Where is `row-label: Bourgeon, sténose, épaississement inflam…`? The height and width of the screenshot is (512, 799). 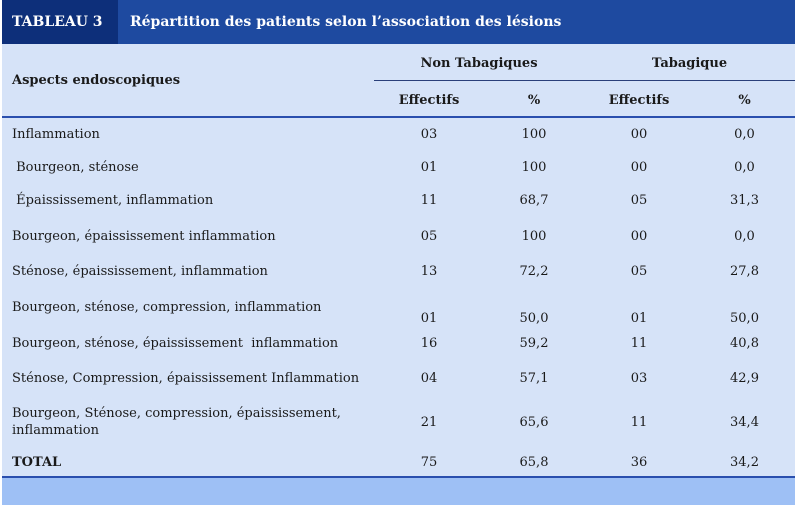 row-label: Bourgeon, sténose, épaississement inflam… is located at coordinates (175, 343).